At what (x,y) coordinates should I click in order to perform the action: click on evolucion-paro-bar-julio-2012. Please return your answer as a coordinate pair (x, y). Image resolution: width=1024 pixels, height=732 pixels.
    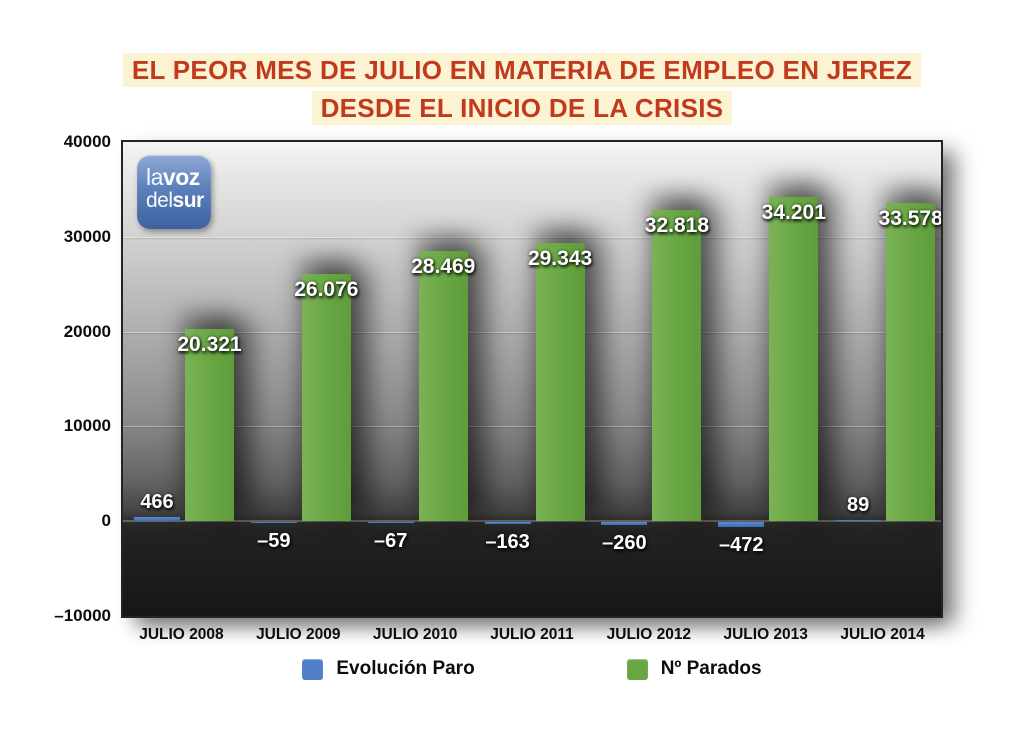
    Looking at the image, I should click on (624, 523).